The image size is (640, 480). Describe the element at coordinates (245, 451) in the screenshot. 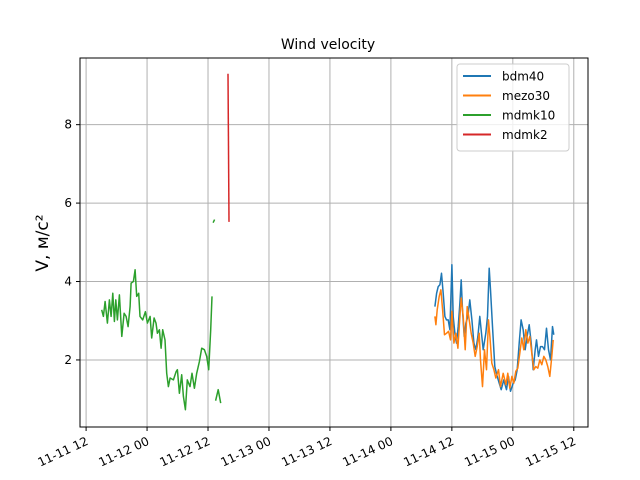

I see `x-tick-label: 11-13 00` at that location.